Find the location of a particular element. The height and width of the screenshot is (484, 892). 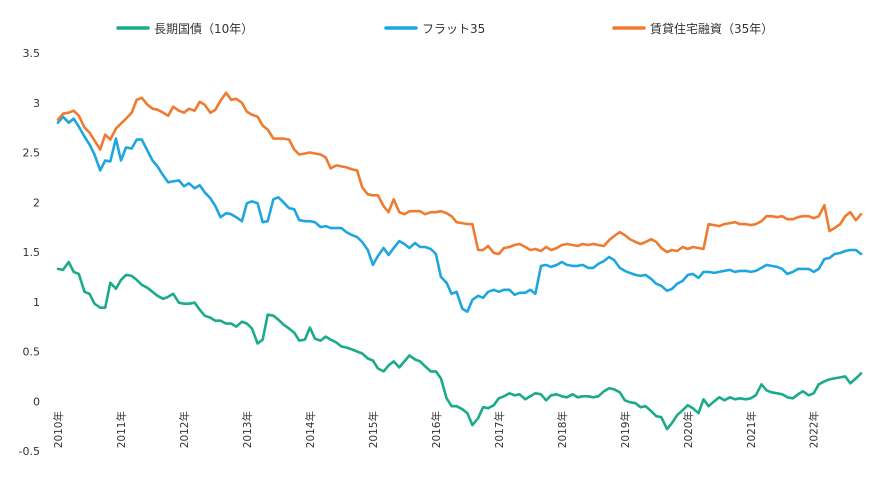

legend-item-flat35: フラット35 is located at coordinates (434, 29).